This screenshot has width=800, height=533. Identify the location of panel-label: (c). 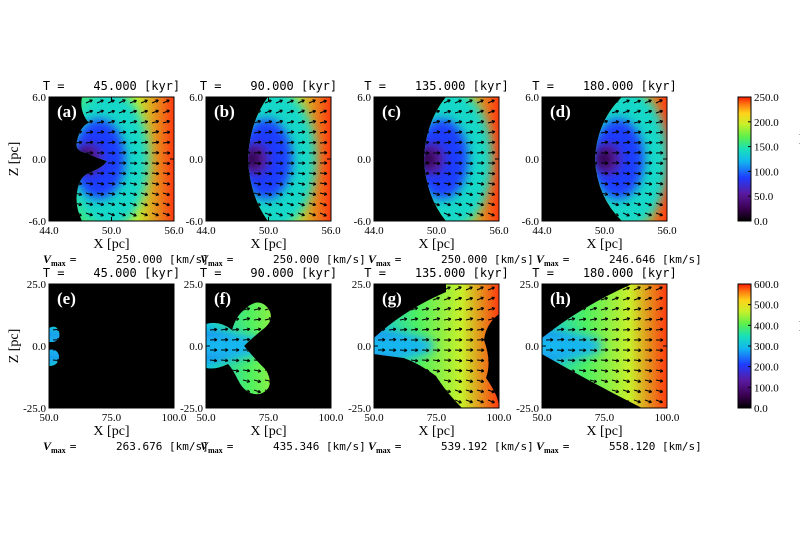
(391, 111).